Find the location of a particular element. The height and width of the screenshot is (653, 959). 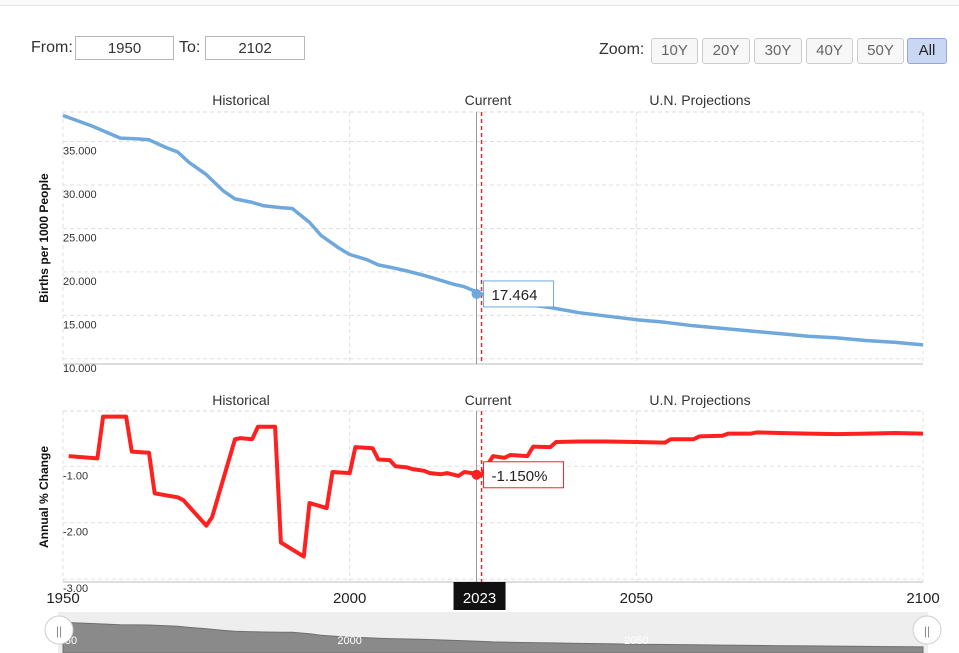

zoom-10y-button: 10Y is located at coordinates (674, 51).